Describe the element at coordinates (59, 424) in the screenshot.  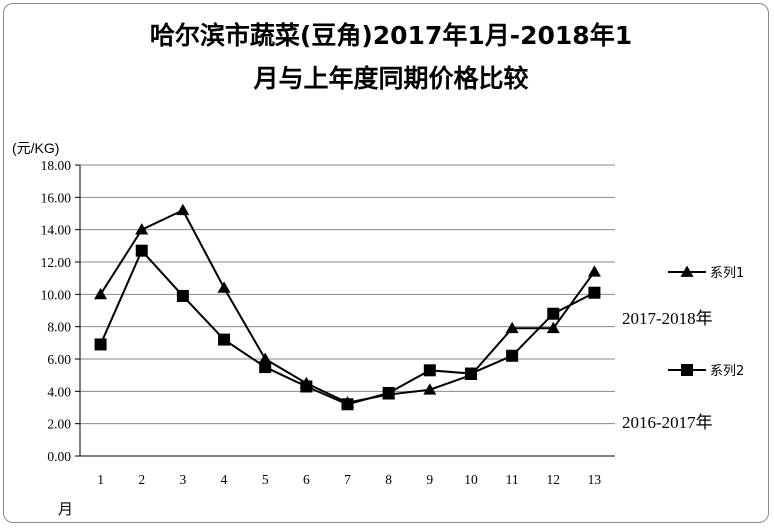
I see `y-tick-label: 2.00` at that location.